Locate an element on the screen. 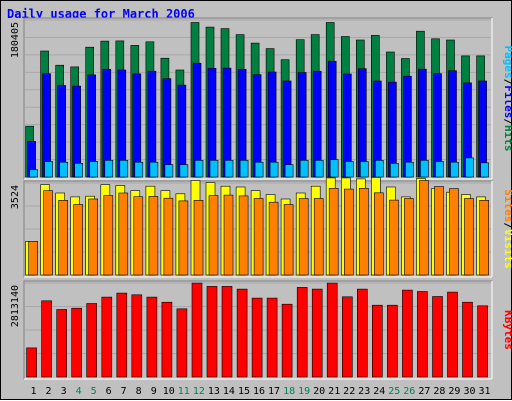 The image size is (512, 401). x-tick-label-day-19: 19 is located at coordinates (304, 391).